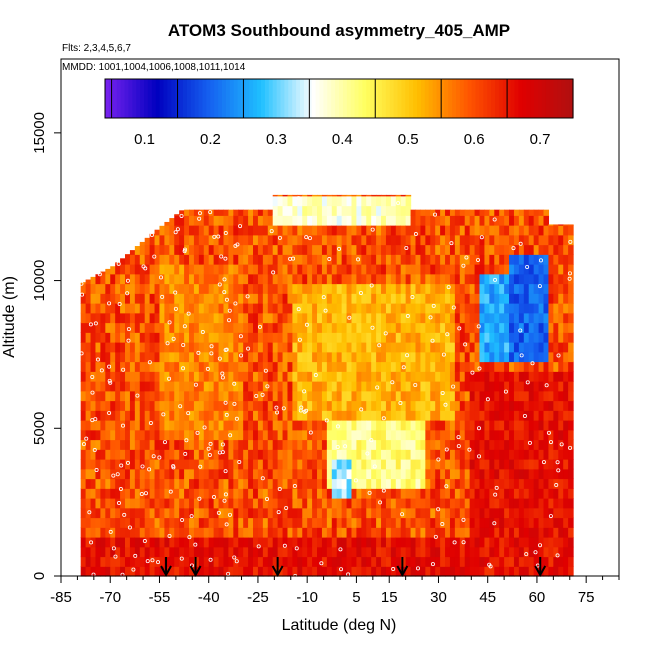  What do you see at coordinates (276, 139) in the screenshot?
I see `colorbar-tick-label: 0.3` at bounding box center [276, 139].